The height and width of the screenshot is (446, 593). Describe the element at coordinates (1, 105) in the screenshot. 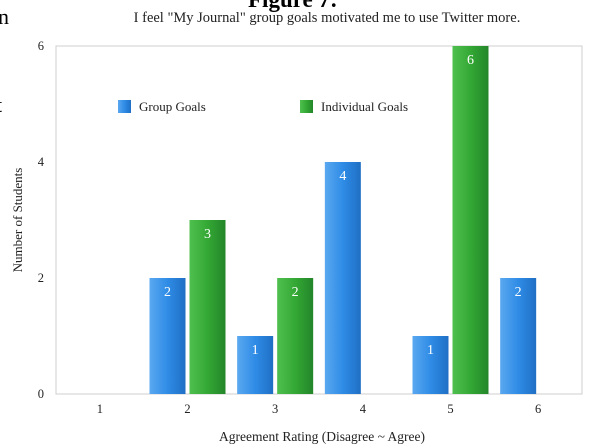

I see `page-text-fragment-t: t` at that location.